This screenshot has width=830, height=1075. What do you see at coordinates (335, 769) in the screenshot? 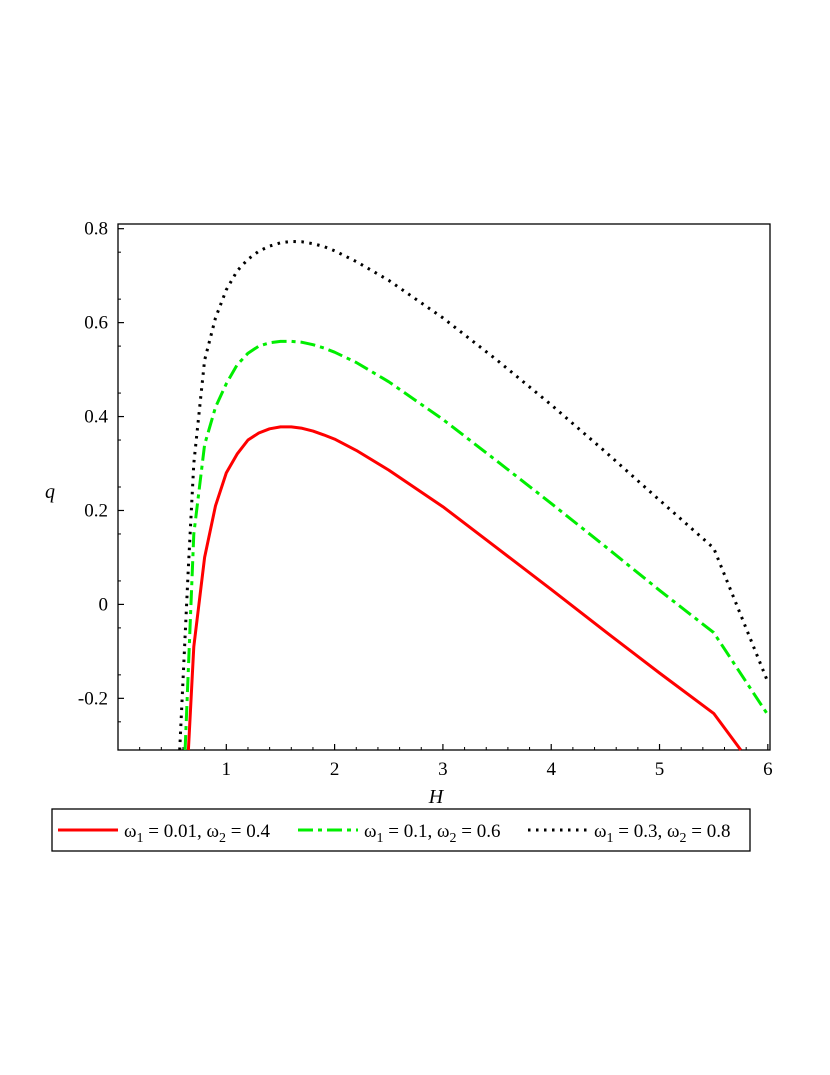
I see `x-tick-label: 2` at bounding box center [335, 769].